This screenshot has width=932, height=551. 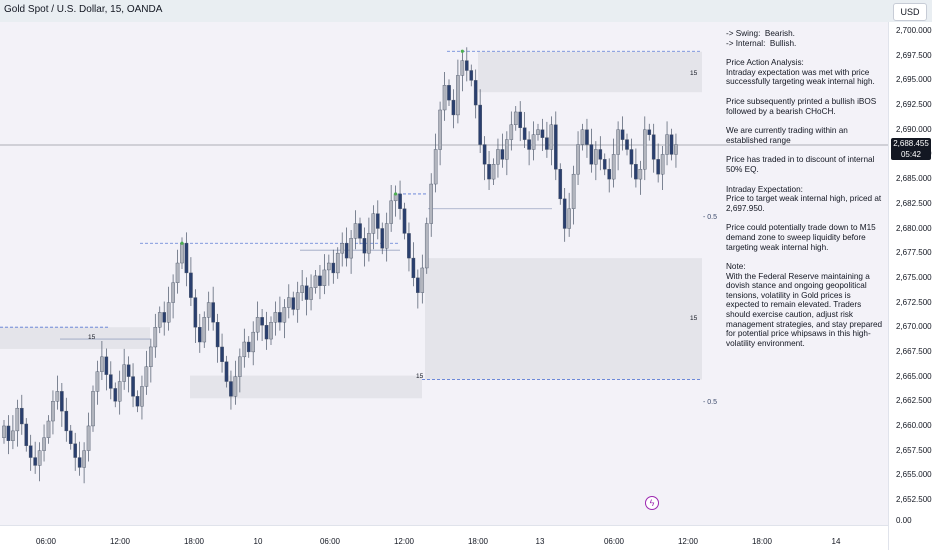 What do you see at coordinates (540, 541) in the screenshot?
I see `x-tick-label: 13` at bounding box center [540, 541].